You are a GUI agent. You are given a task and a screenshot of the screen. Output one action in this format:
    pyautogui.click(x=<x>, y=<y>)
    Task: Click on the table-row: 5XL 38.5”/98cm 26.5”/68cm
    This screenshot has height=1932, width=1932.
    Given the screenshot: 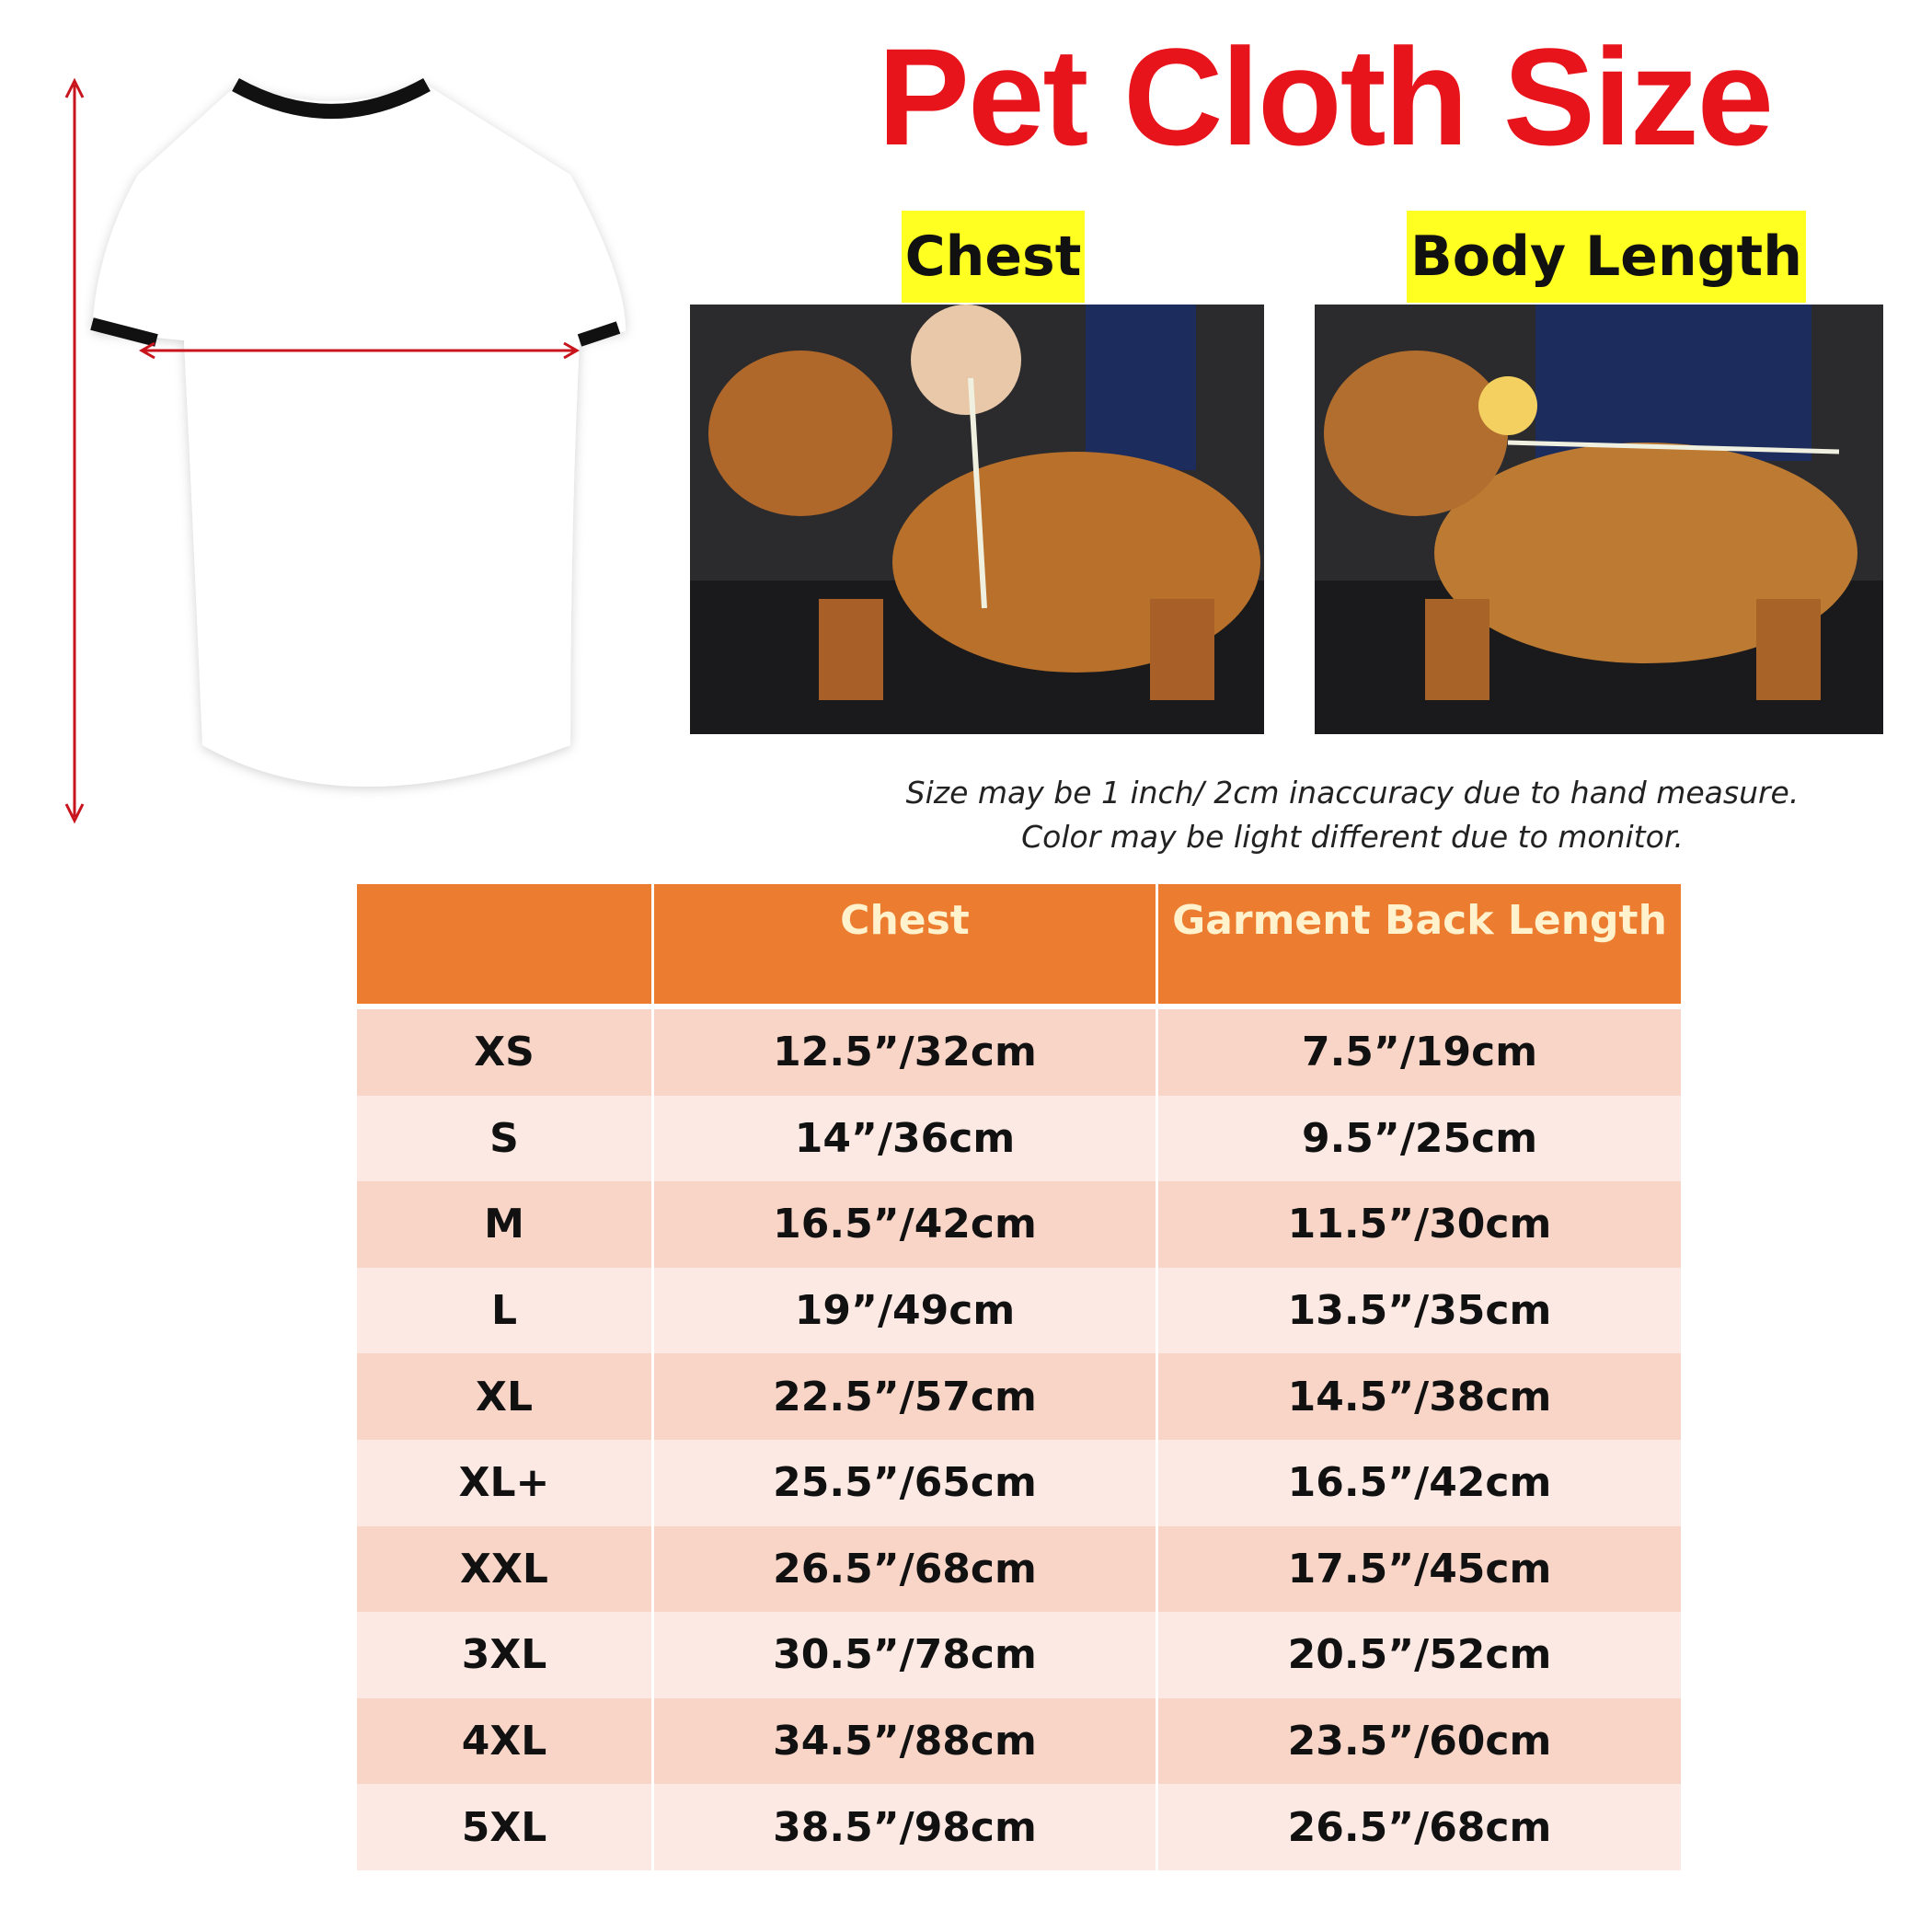 What is the action you would take?
    pyautogui.click(x=1019, y=1827)
    